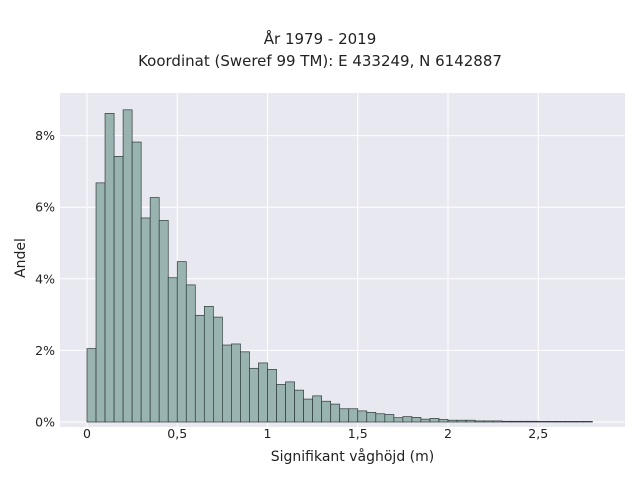  Describe the element at coordinates (45, 207) in the screenshot. I see `y-tick-label: 6%` at that location.